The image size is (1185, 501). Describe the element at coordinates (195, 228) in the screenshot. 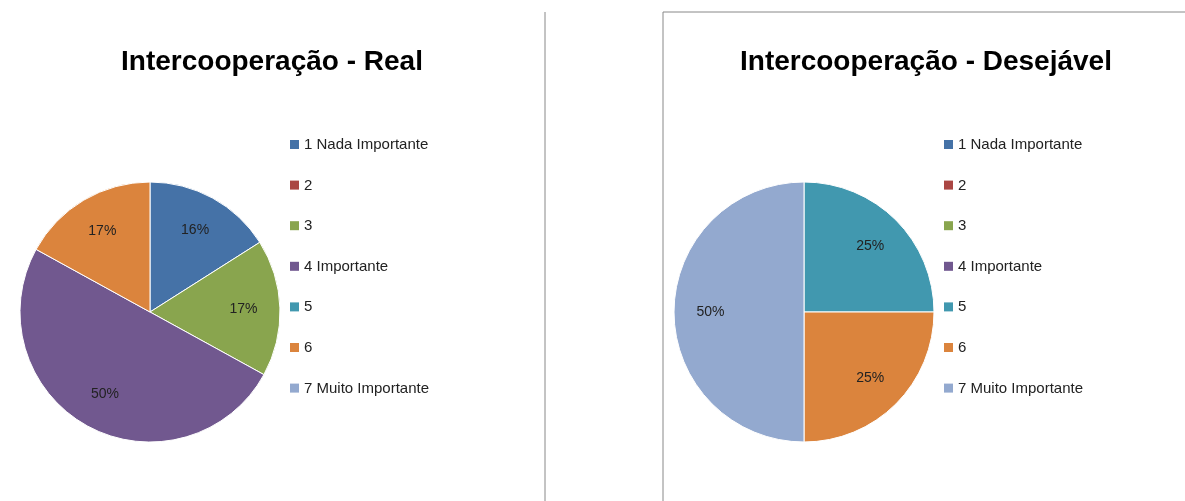

I see `data-label: 16%` at that location.